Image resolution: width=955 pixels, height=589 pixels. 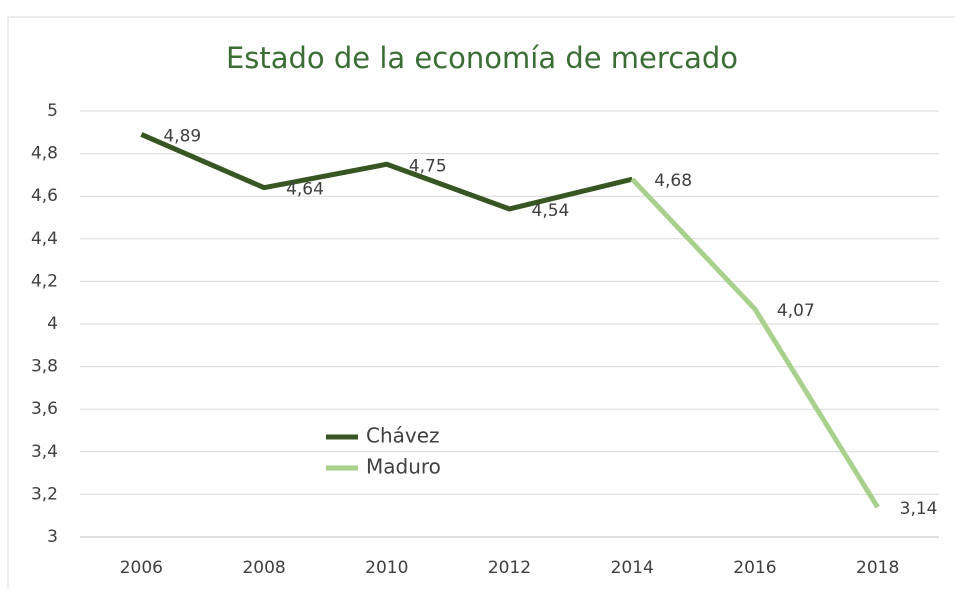 What do you see at coordinates (44, 494) in the screenshot?
I see `y-tick-label: 3,2` at bounding box center [44, 494].